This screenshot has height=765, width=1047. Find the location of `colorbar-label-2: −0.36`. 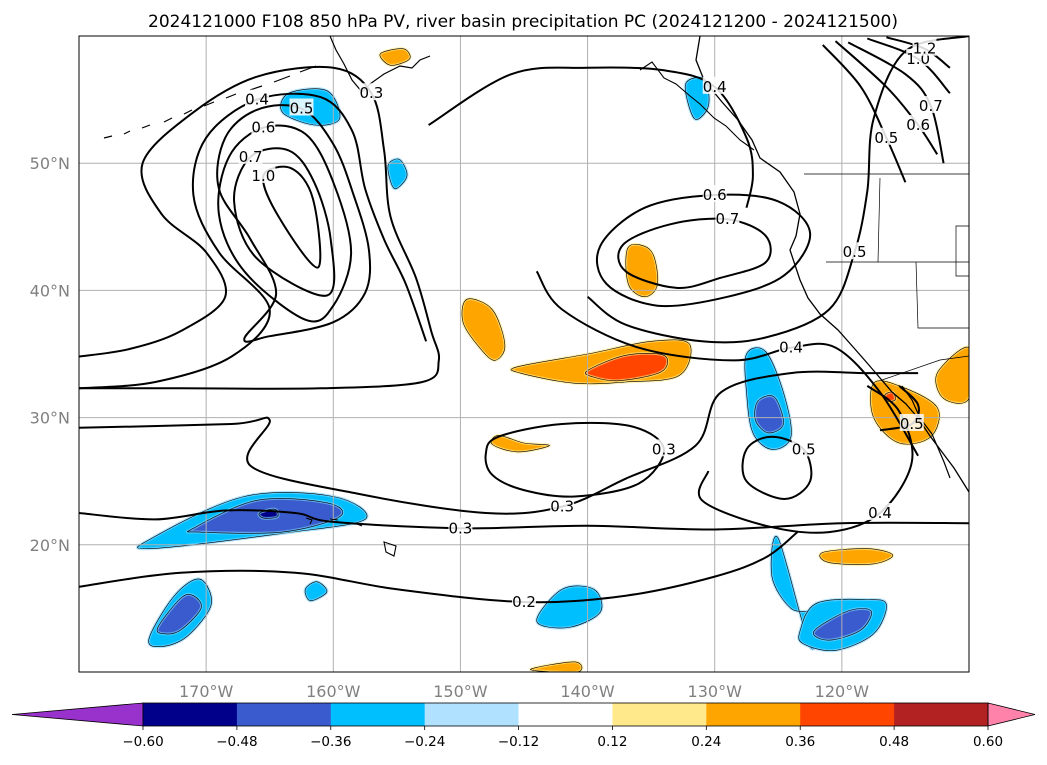

colorbar-label-2: −0.36 is located at coordinates (330, 742).